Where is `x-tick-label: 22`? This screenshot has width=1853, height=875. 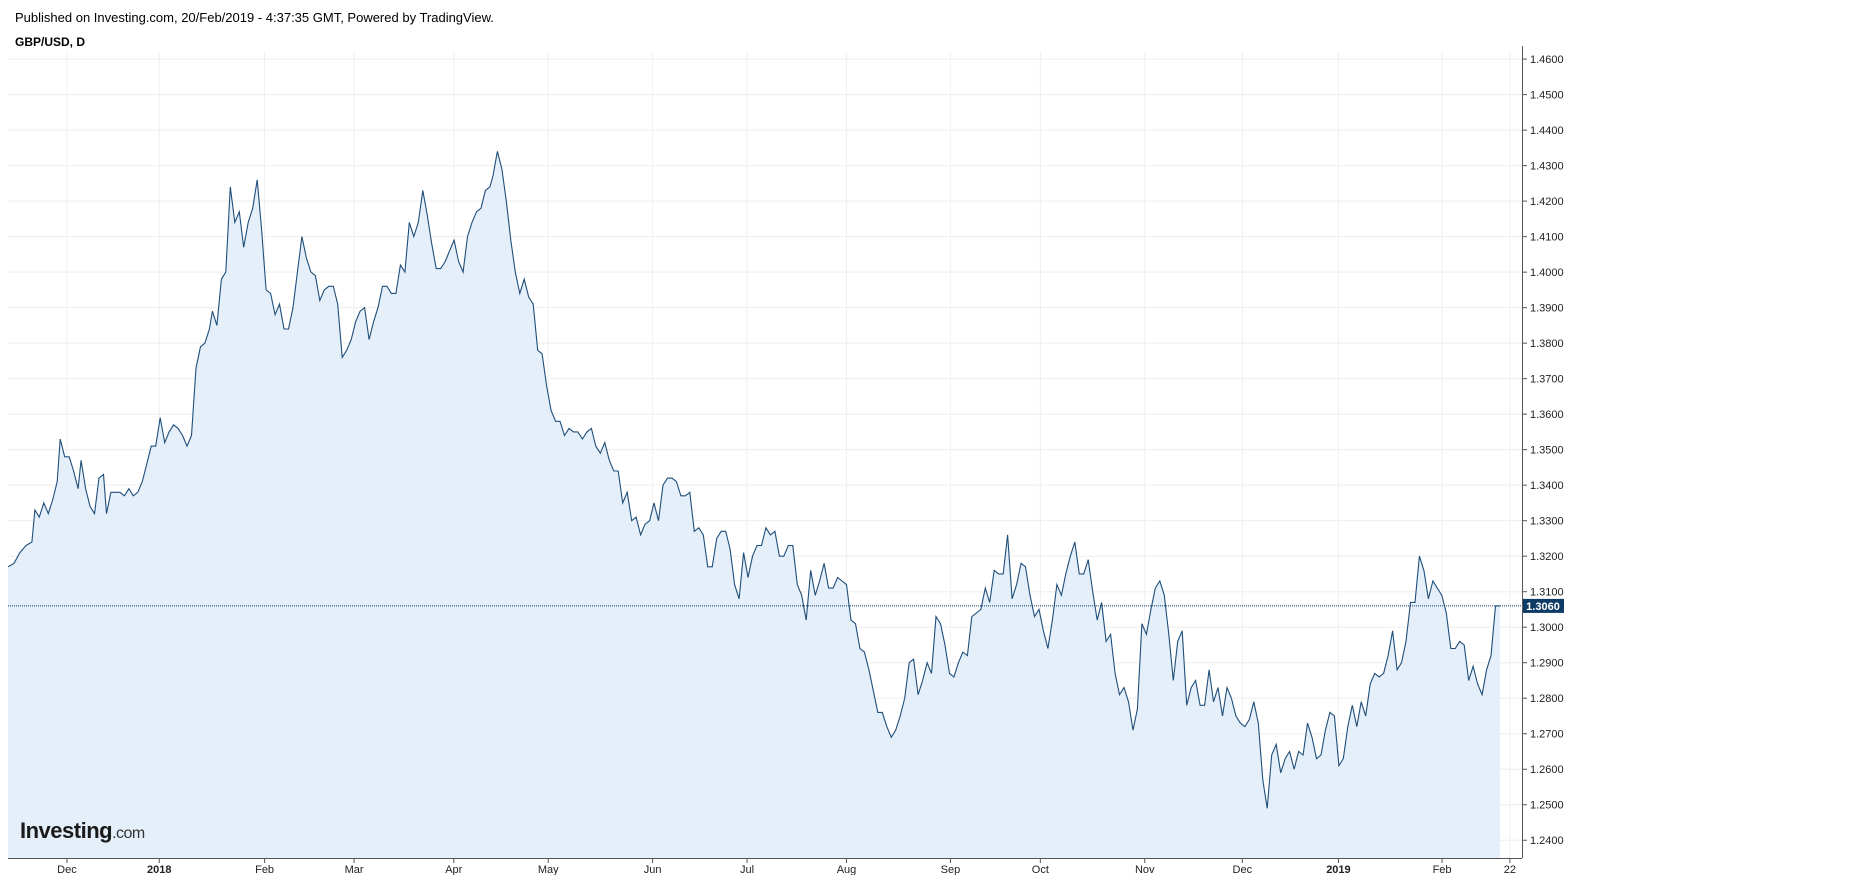
x-tick-label: 22 is located at coordinates (1510, 869).